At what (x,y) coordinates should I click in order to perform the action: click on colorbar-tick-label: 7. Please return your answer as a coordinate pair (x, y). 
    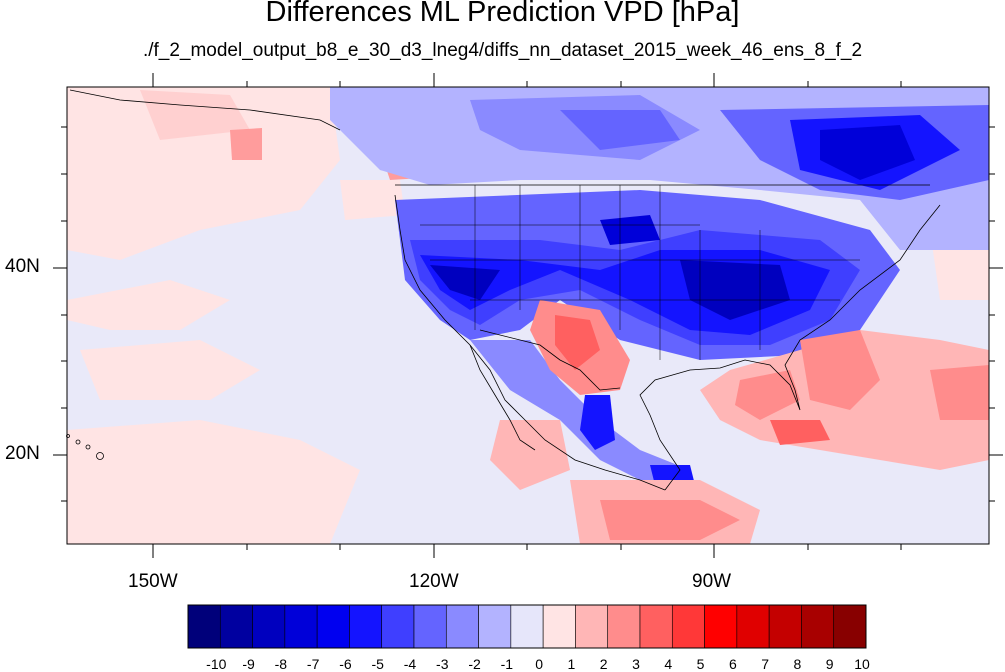
    Looking at the image, I should click on (765, 664).